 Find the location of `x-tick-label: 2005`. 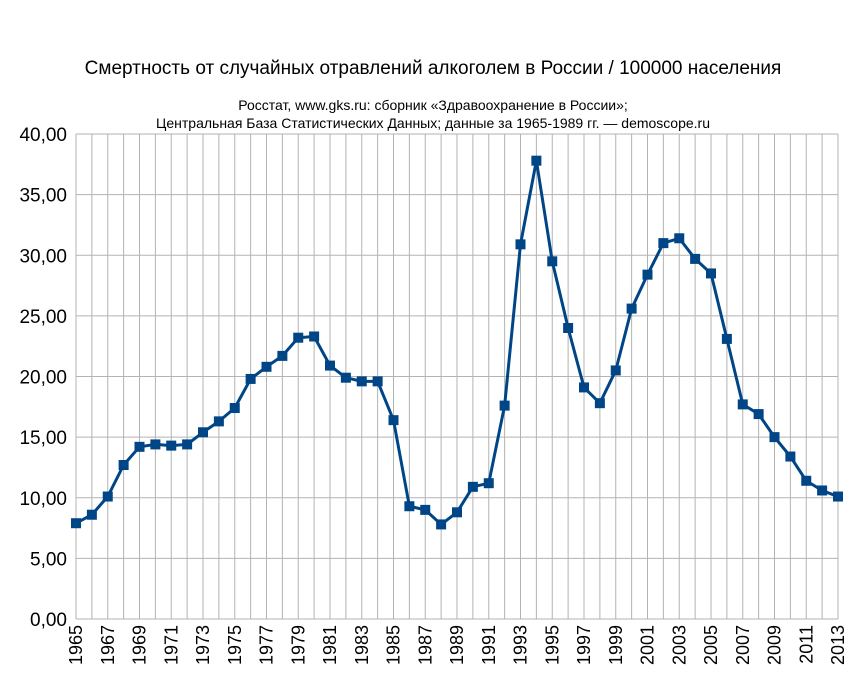

x-tick-label: 2005 is located at coordinates (711, 645).